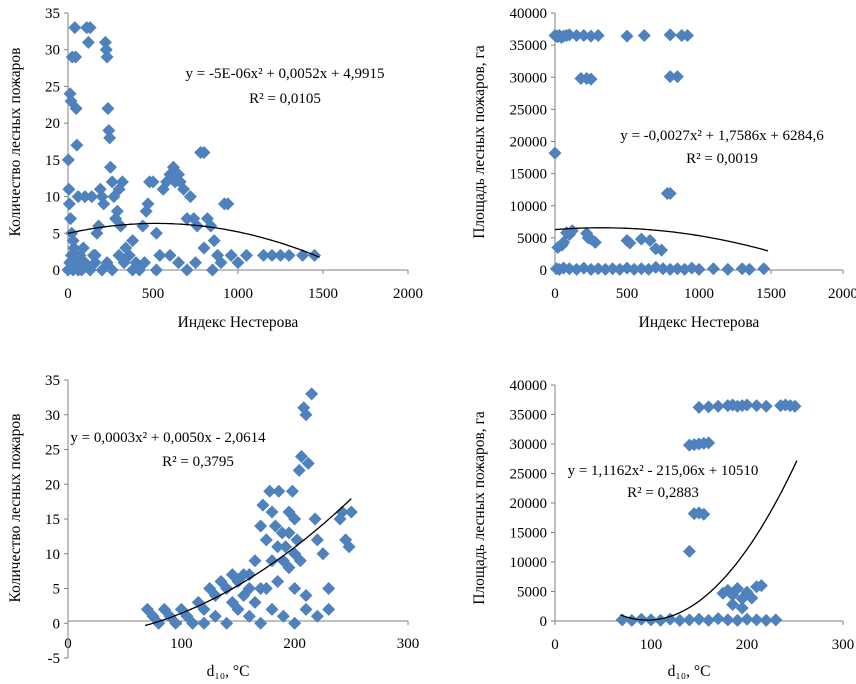 The height and width of the screenshot is (684, 856). Describe the element at coordinates (651, 645) in the screenshot. I see `x-tick-label: 100` at that location.